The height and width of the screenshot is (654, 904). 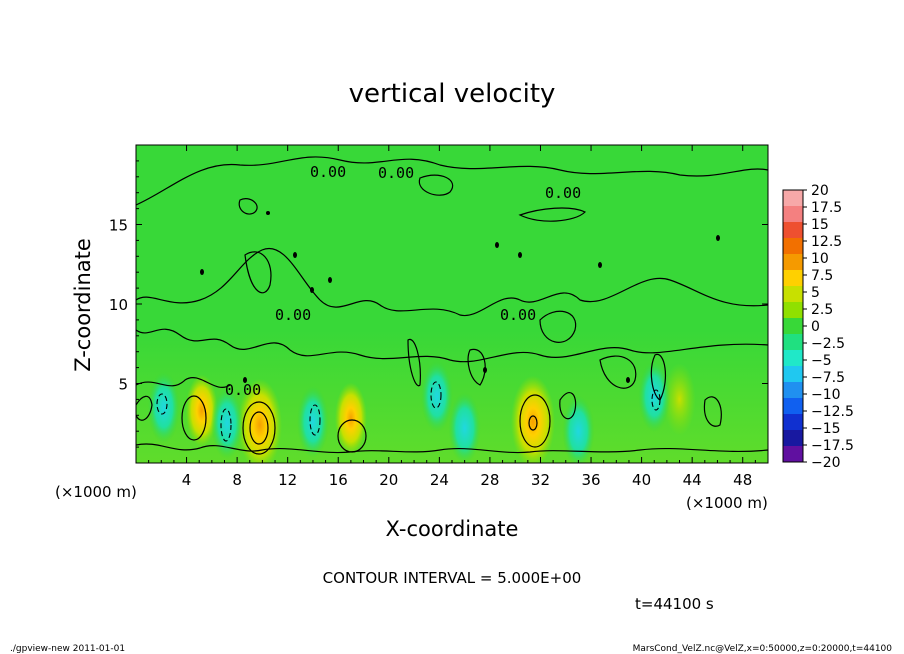 I want to click on y-tick-label: 15, so click(x=118, y=226).